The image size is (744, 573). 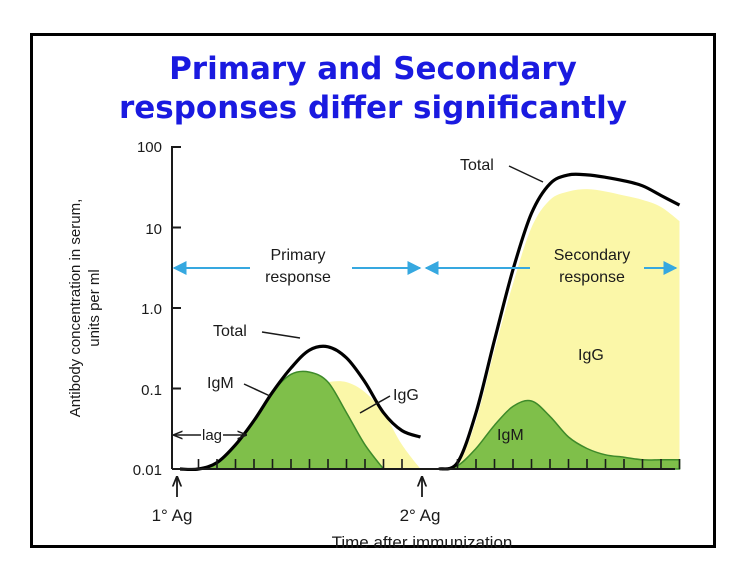 What do you see at coordinates (422, 542) in the screenshot?
I see `x-axis-label: Time after immunization` at bounding box center [422, 542].